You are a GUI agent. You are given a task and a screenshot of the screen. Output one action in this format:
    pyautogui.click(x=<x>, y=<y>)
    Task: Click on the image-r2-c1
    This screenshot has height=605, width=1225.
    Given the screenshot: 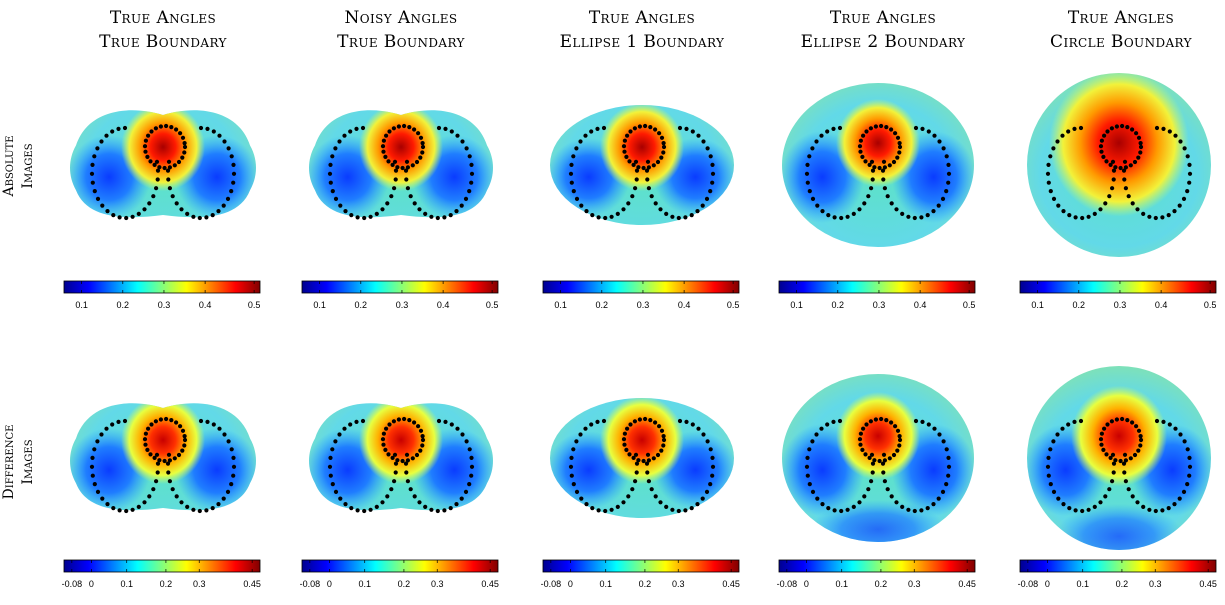 What is the action you would take?
    pyautogui.click(x=163, y=460)
    